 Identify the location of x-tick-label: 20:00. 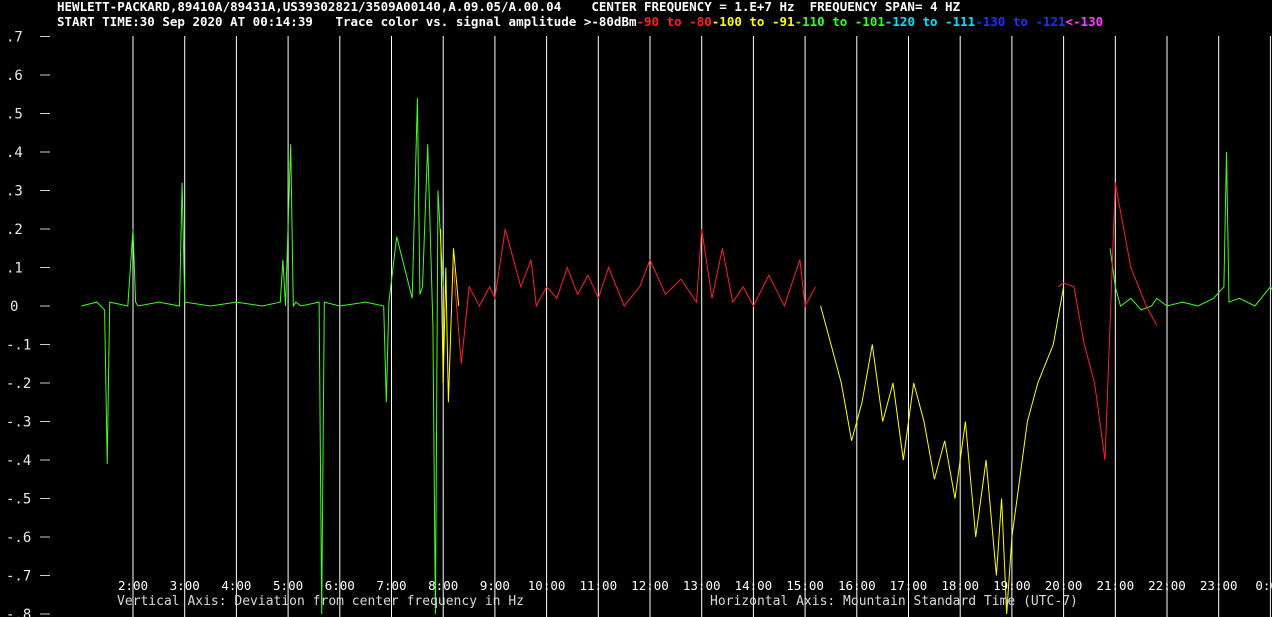
(1064, 585).